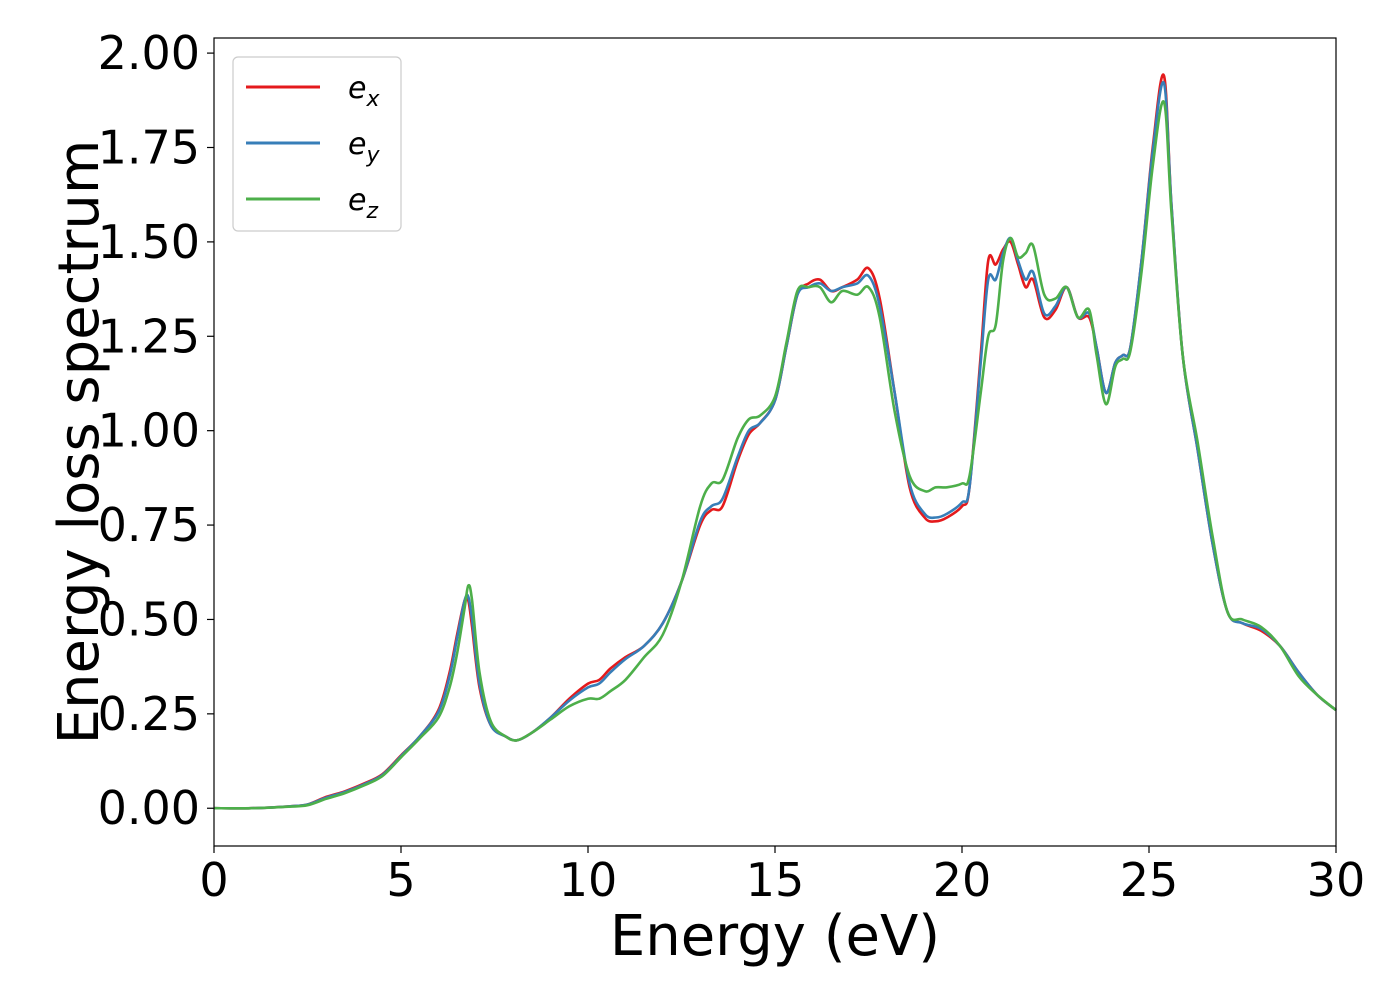  Describe the element at coordinates (364, 91) in the screenshot. I see `legend-label: ex` at that location.